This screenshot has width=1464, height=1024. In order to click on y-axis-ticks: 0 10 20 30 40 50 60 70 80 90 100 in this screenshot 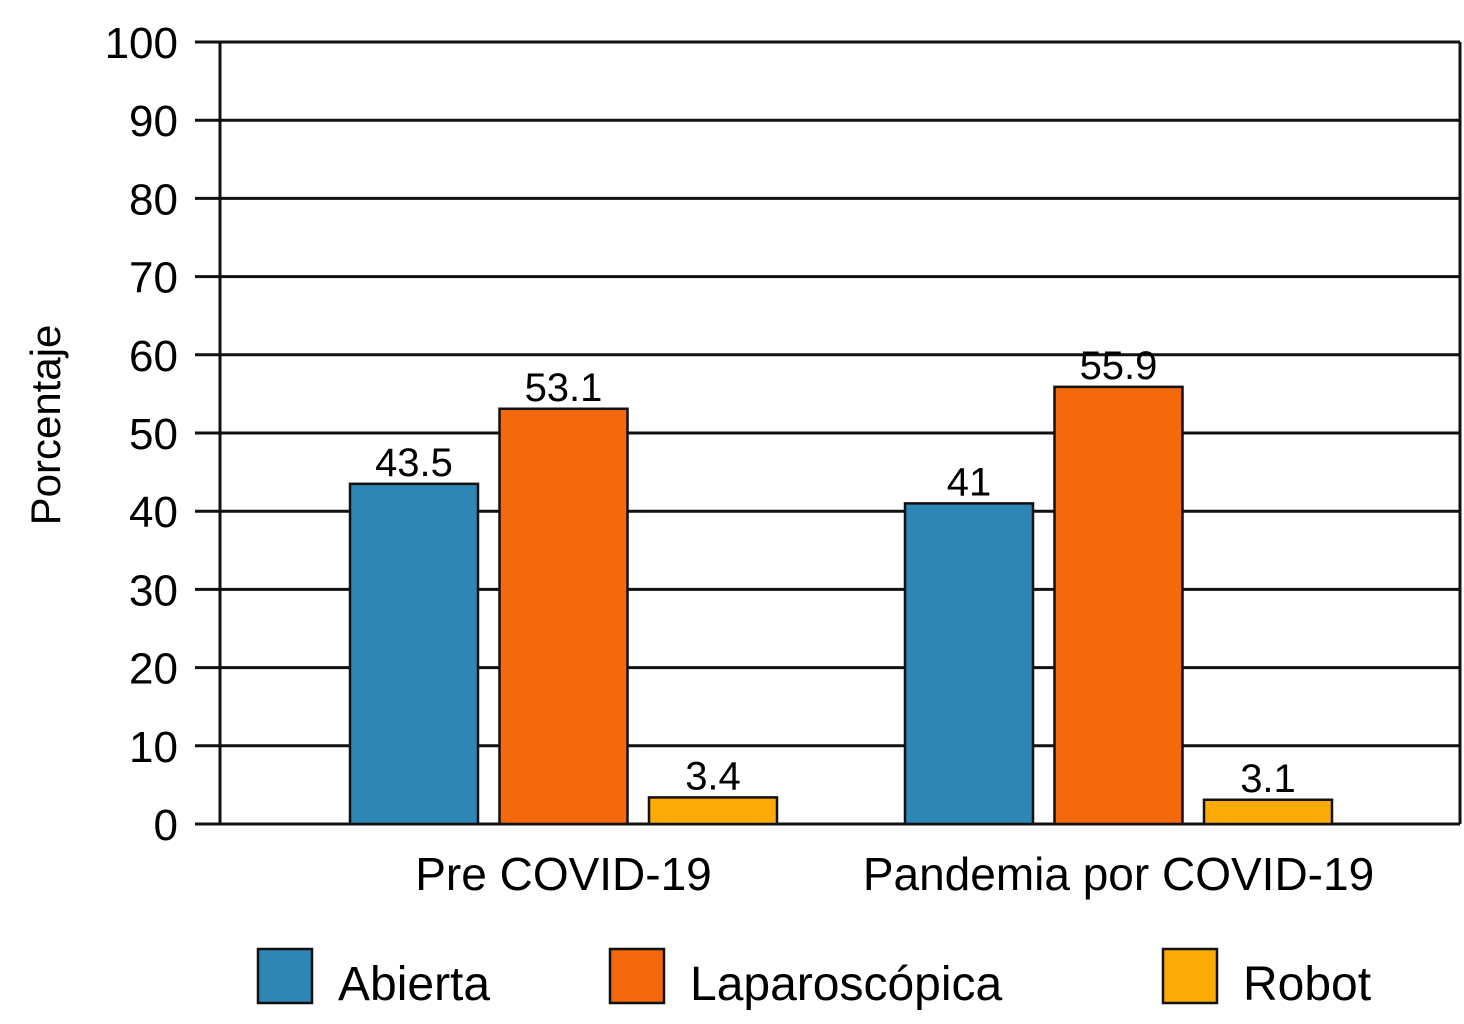, I will do `click(141, 434)`.